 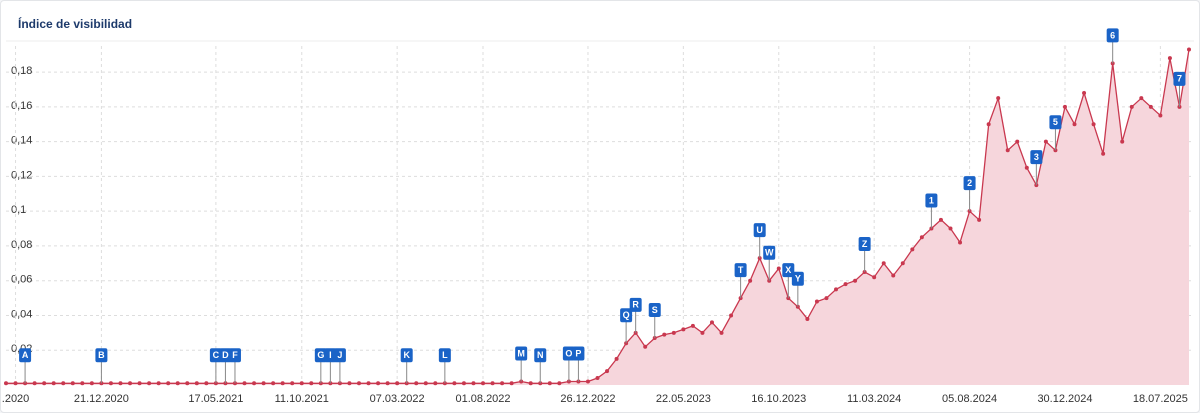 I want to click on event-label: B, so click(x=101, y=355).